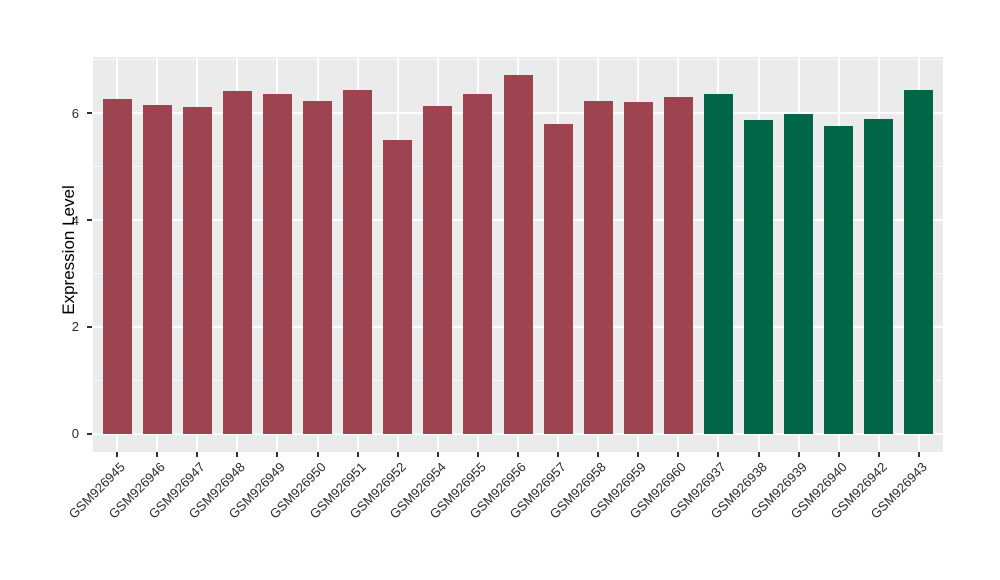 Image resolution: width=1000 pixels, height=580 pixels. I want to click on y-tick-label: 0, so click(75, 434).